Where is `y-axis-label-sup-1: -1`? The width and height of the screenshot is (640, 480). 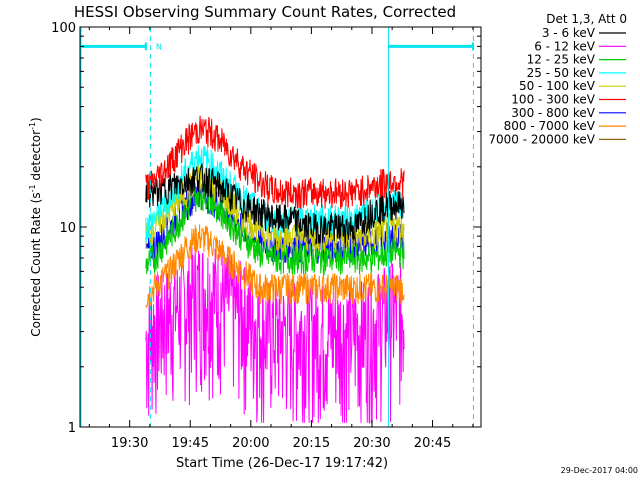 y-axis-label-sup-1: -1 is located at coordinates (32, 188).